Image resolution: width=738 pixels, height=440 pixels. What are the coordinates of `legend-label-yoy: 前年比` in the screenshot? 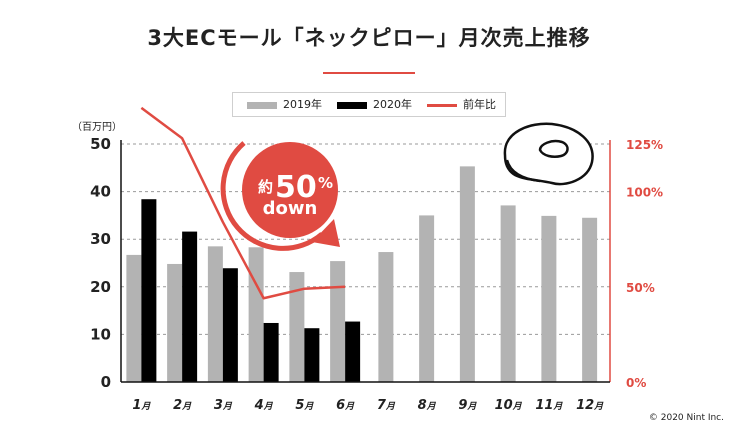 It's located at (479, 104).